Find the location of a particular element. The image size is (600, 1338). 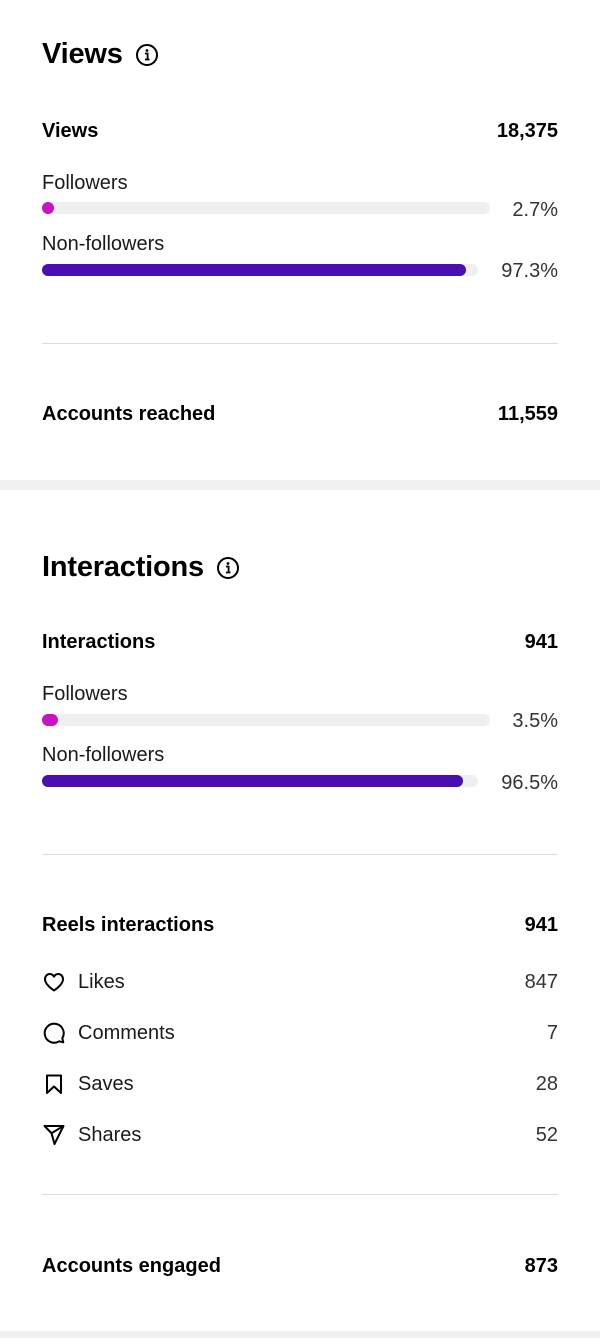

views-section-title: Views is located at coordinates (100, 54).